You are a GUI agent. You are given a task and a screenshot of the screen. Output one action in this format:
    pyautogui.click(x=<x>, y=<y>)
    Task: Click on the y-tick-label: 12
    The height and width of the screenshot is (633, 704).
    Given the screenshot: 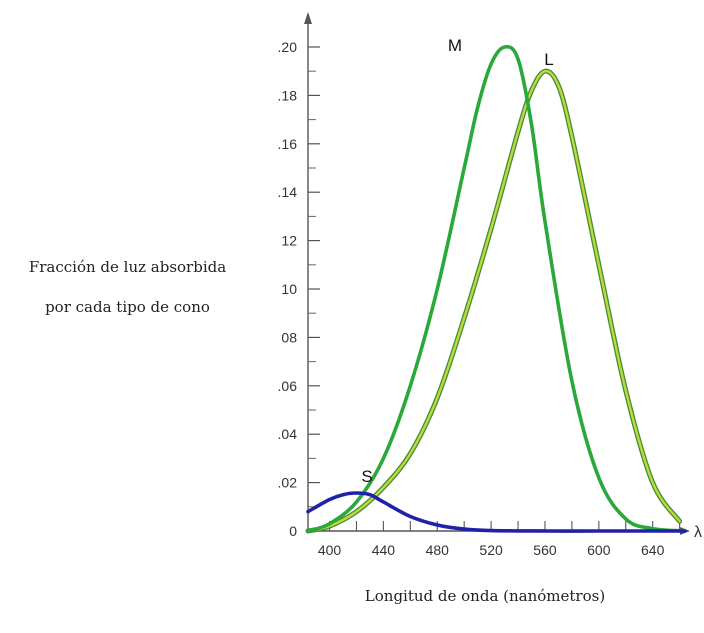 What is the action you would take?
    pyautogui.click(x=289, y=241)
    